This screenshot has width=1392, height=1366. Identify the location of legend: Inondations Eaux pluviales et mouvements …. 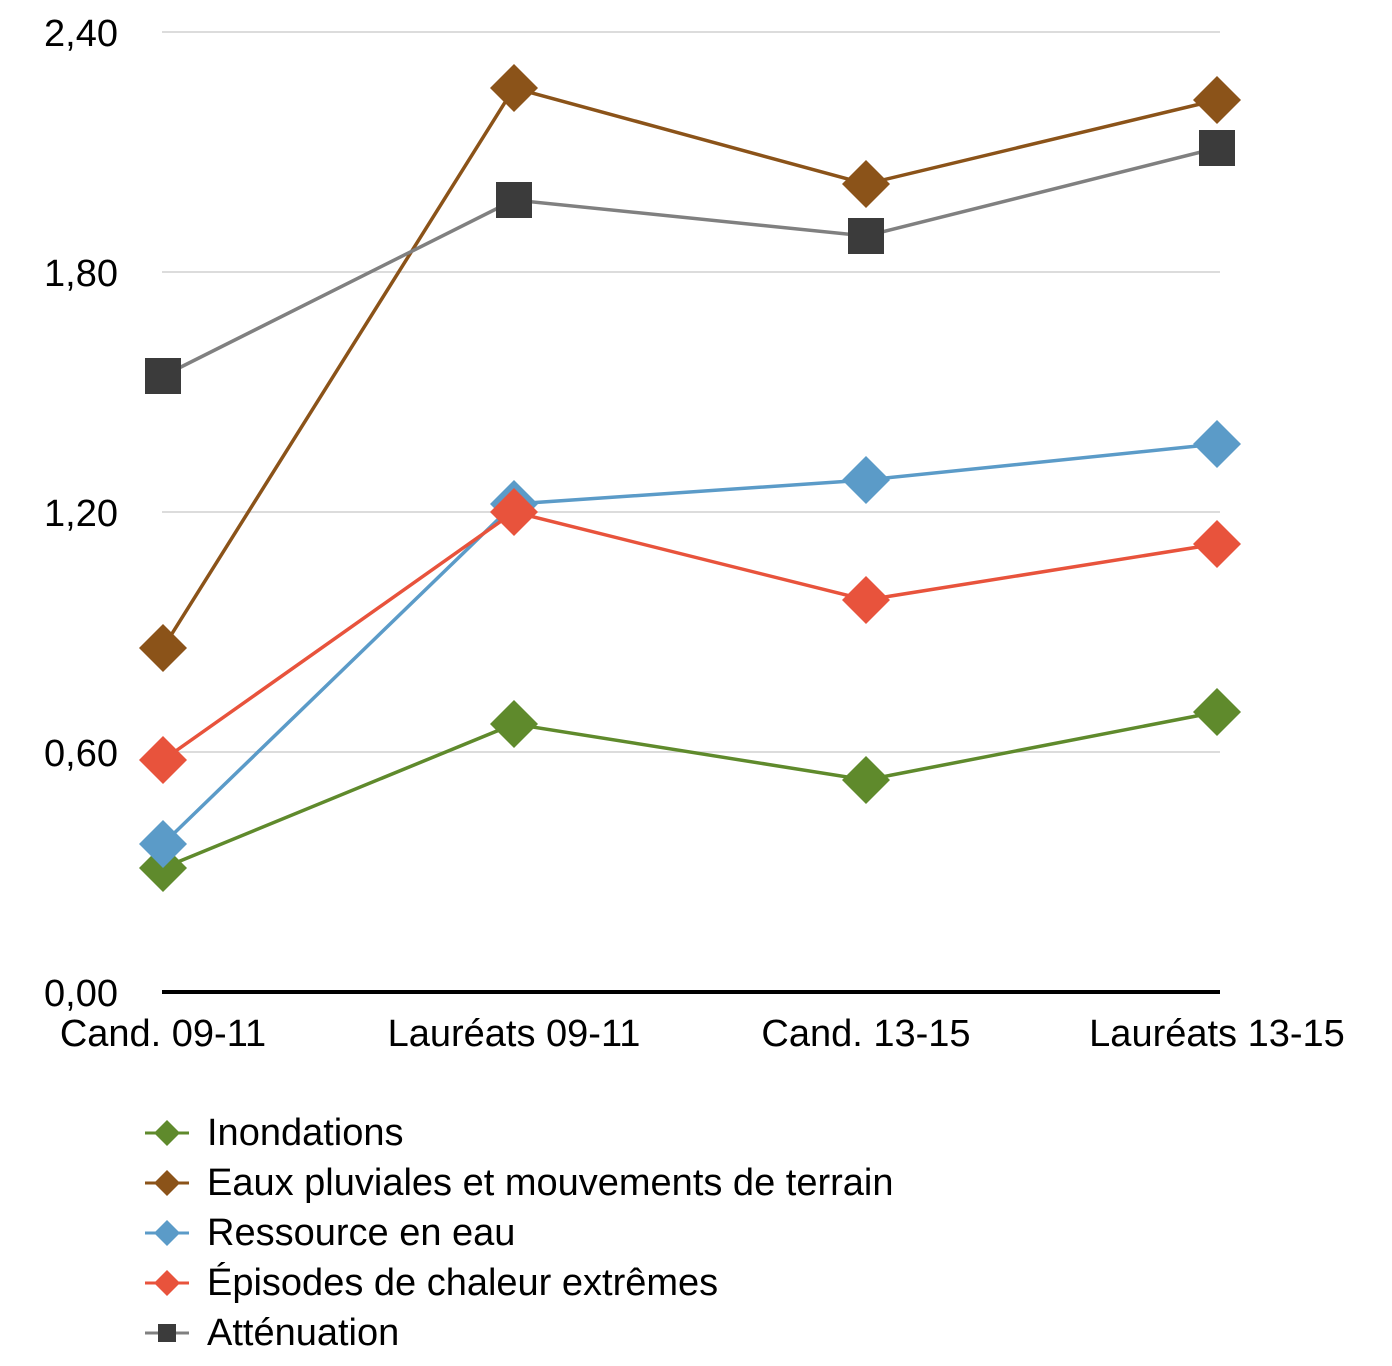
(519, 1233).